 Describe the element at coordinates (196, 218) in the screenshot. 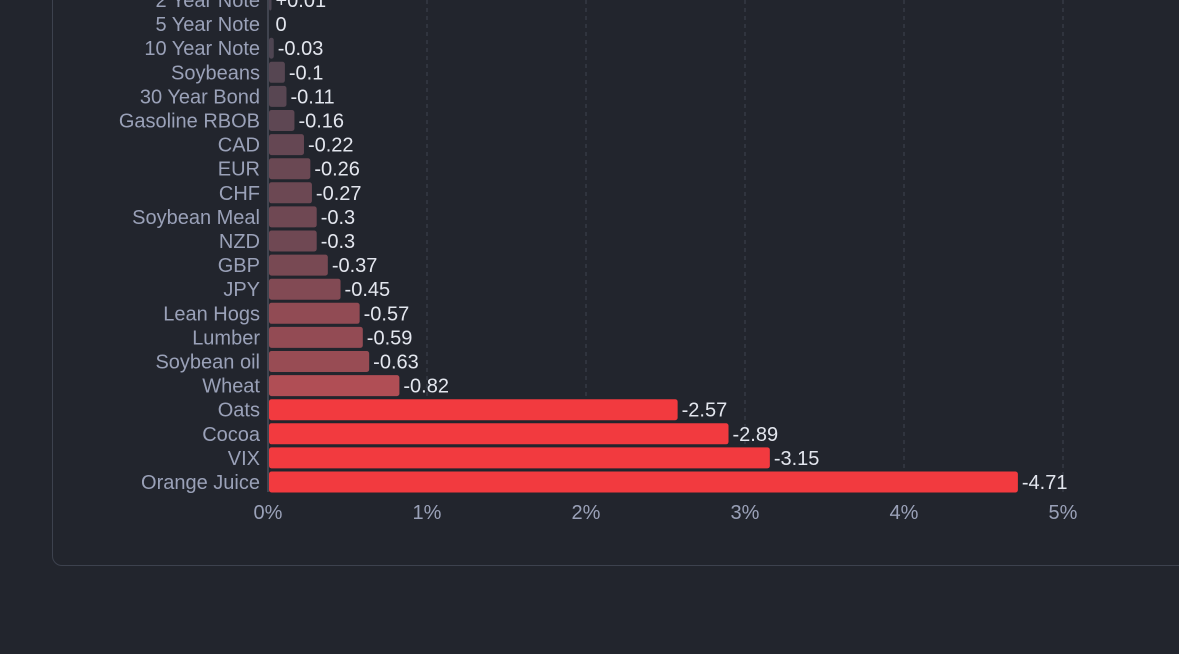

I see `category-label: Soybean Meal` at that location.